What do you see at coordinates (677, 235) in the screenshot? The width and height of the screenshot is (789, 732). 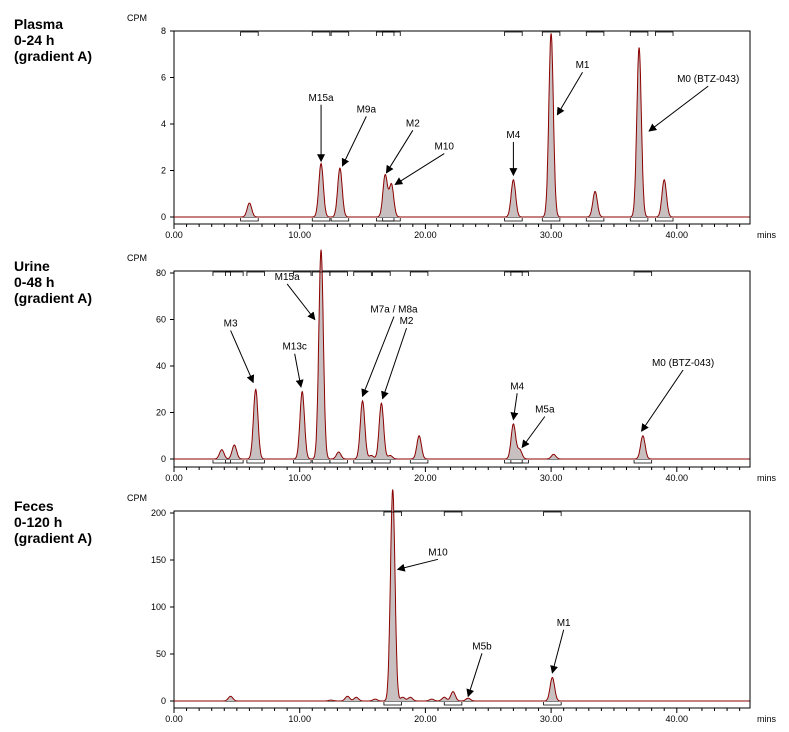 I see `x-tick-label: 40.00` at bounding box center [677, 235].